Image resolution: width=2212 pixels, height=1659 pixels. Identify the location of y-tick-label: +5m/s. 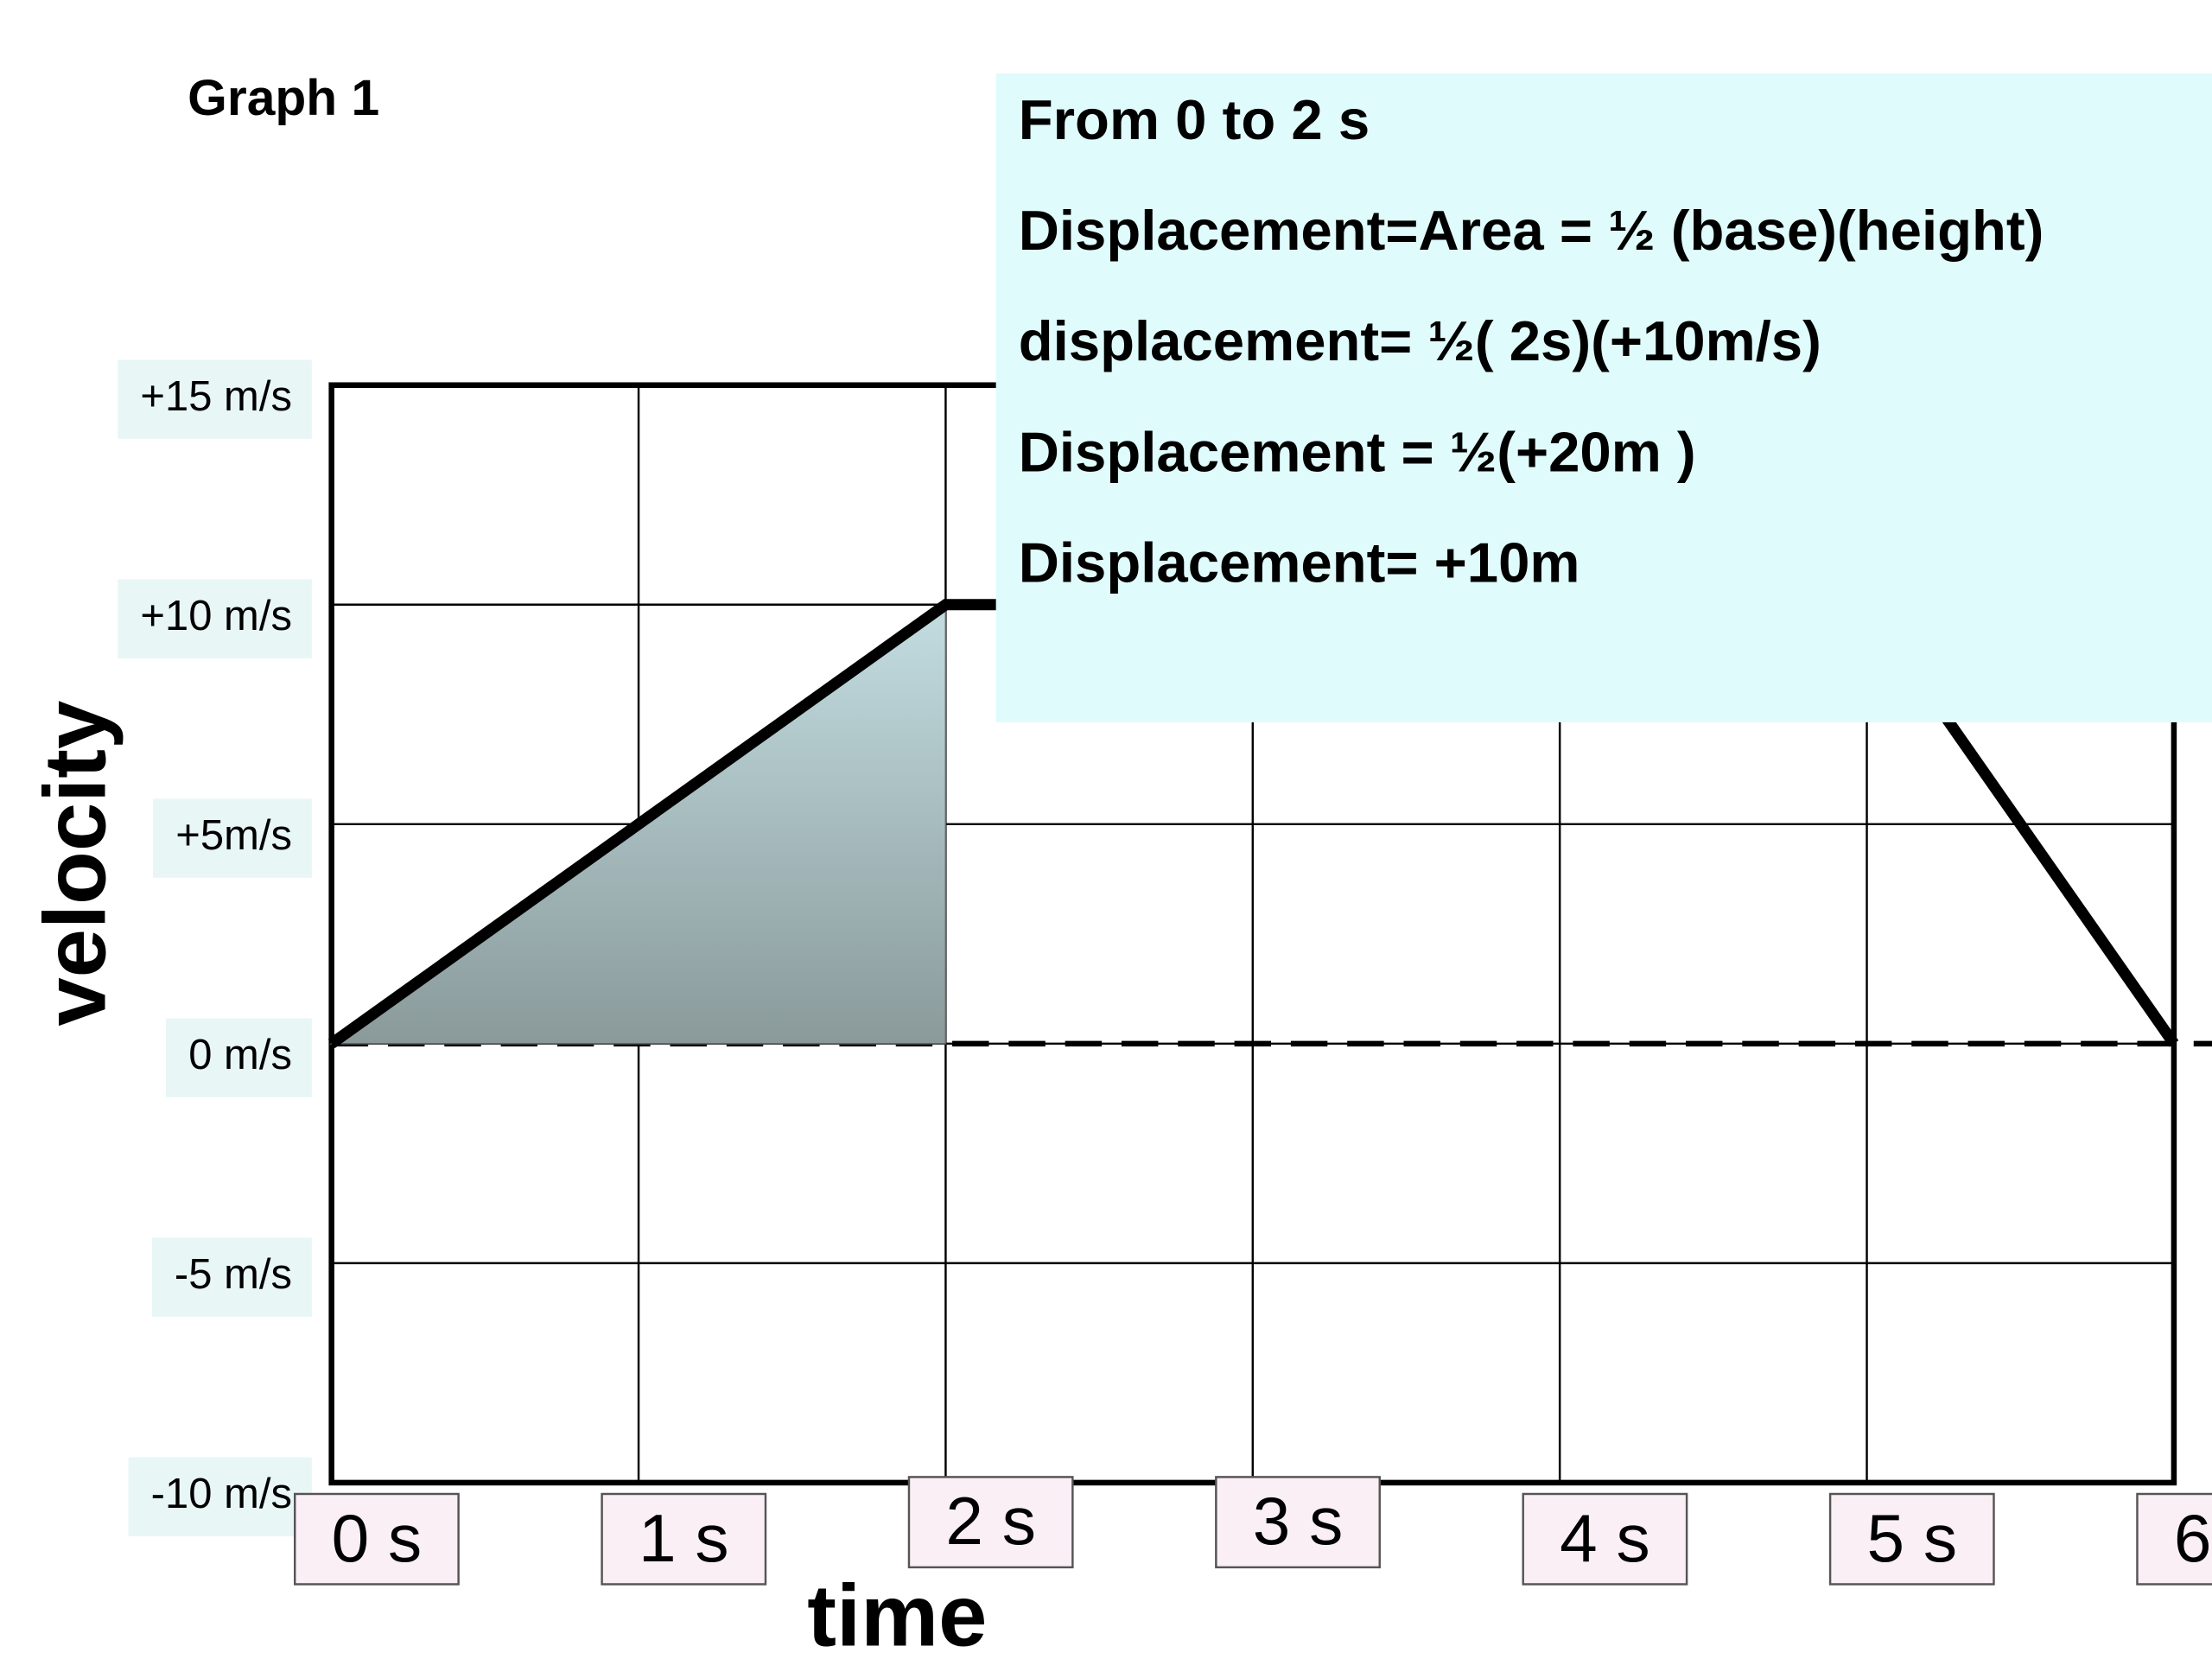
(233, 835).